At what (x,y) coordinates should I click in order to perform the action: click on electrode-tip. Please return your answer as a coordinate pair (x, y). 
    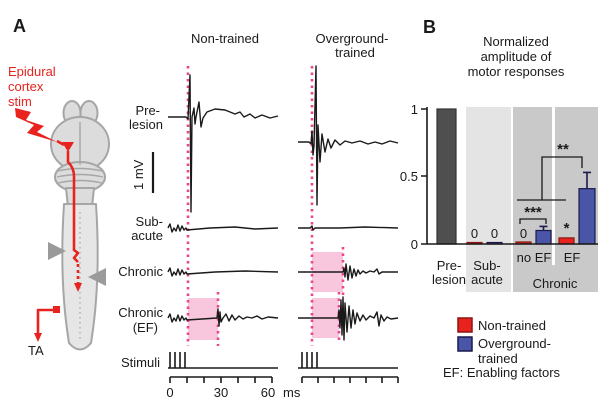
    Looking at the image, I should click on (68, 147).